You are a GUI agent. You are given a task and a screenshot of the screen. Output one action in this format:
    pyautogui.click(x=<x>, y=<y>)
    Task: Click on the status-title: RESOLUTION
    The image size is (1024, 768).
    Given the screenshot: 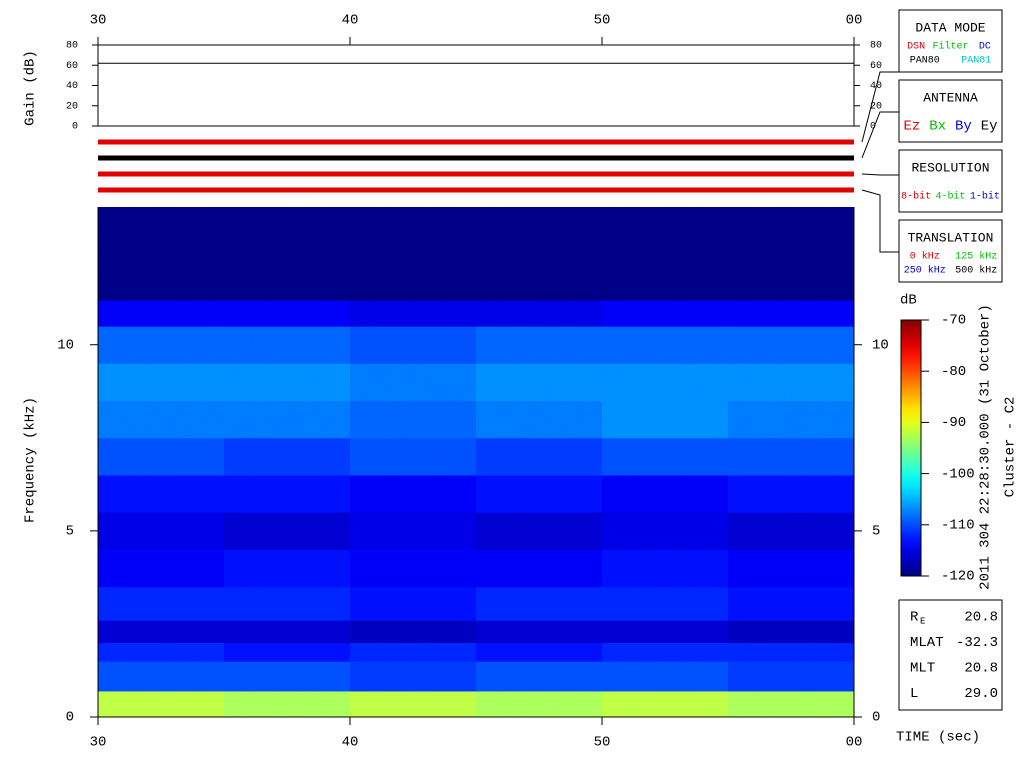 What is the action you would take?
    pyautogui.click(x=950, y=167)
    